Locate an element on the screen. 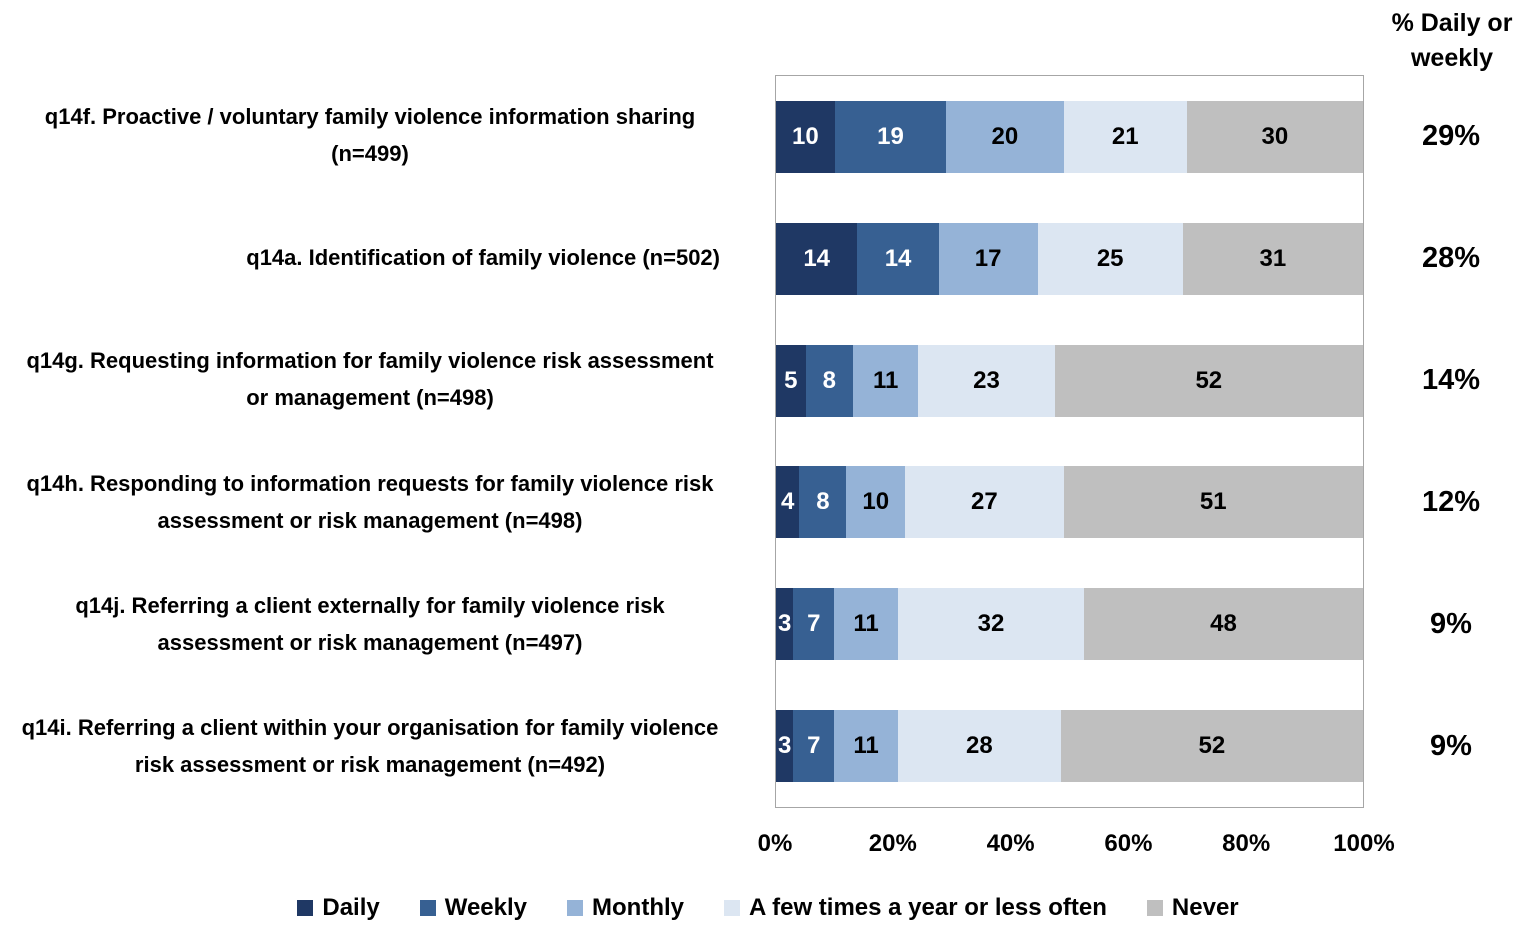 The image size is (1536, 940). percent-row: 29% is located at coordinates (1451, 136).